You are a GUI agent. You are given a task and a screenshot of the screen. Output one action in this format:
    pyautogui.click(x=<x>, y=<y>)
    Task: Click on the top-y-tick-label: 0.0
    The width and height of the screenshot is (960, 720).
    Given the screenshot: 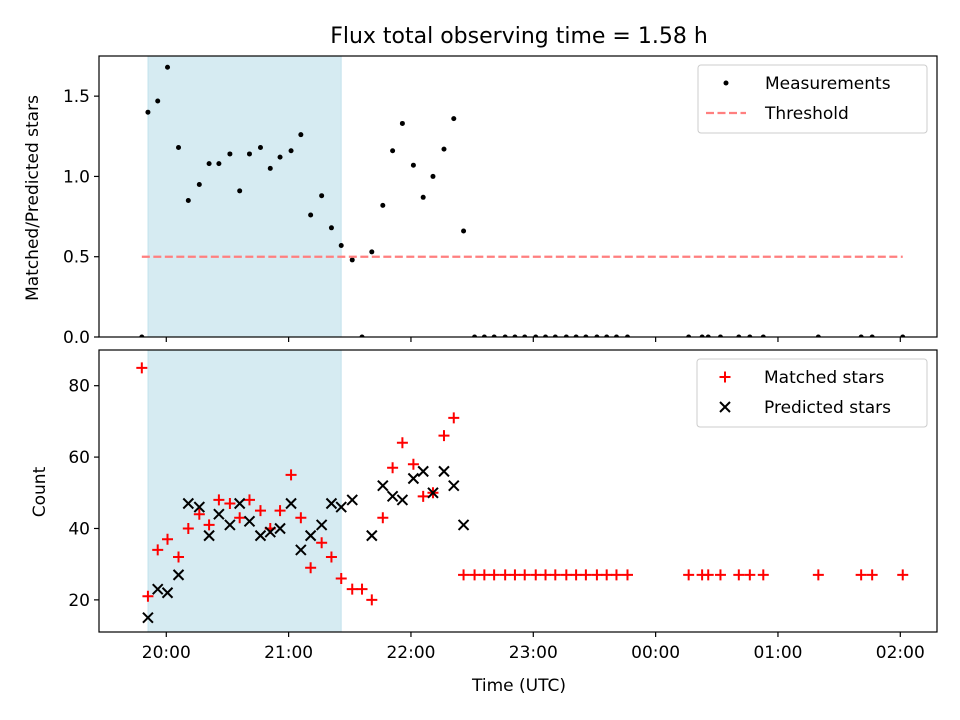 What is the action you would take?
    pyautogui.click(x=76, y=338)
    